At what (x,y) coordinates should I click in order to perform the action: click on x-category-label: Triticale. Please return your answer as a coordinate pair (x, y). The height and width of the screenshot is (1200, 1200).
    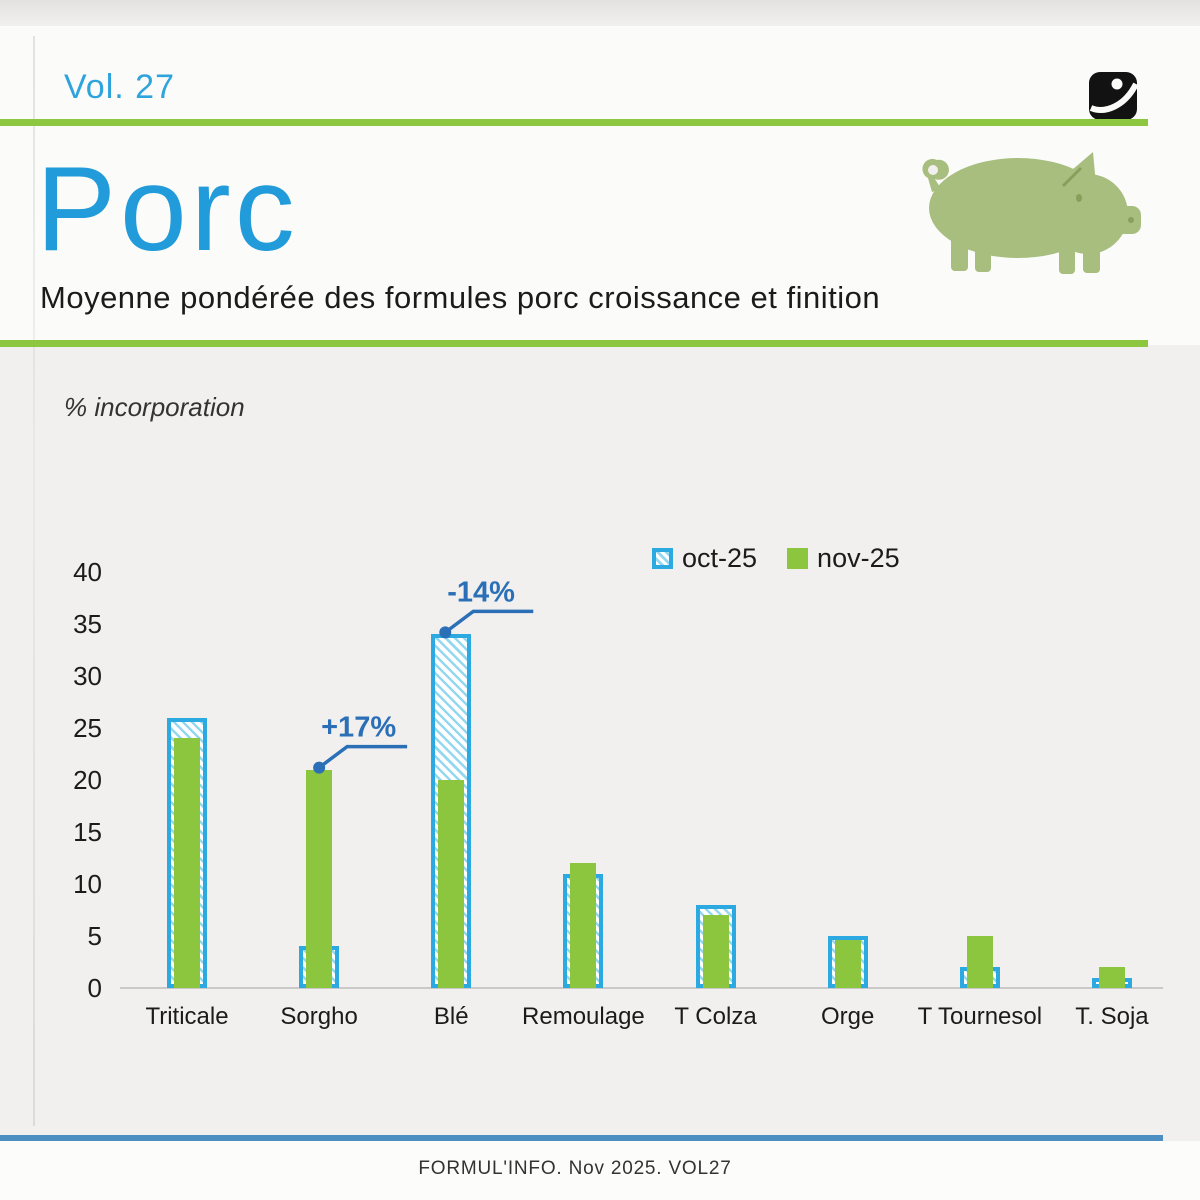
    Looking at the image, I should click on (187, 1016).